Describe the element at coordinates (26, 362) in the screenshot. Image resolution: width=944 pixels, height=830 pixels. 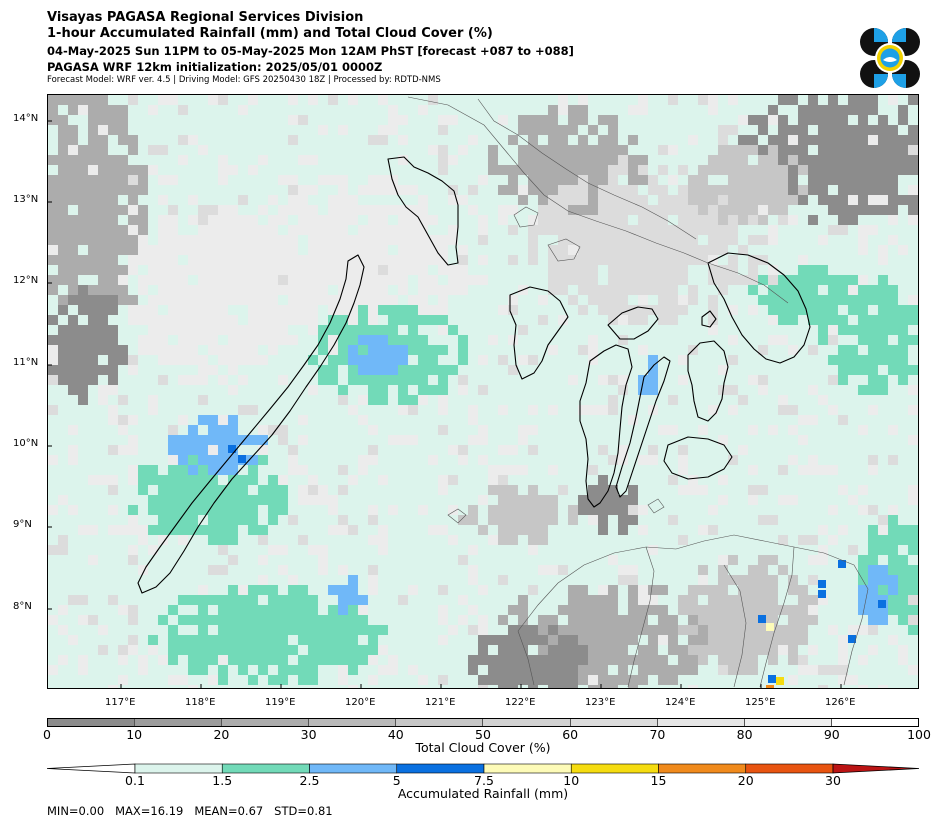
I see `lat-tick-label: 11°N` at that location.